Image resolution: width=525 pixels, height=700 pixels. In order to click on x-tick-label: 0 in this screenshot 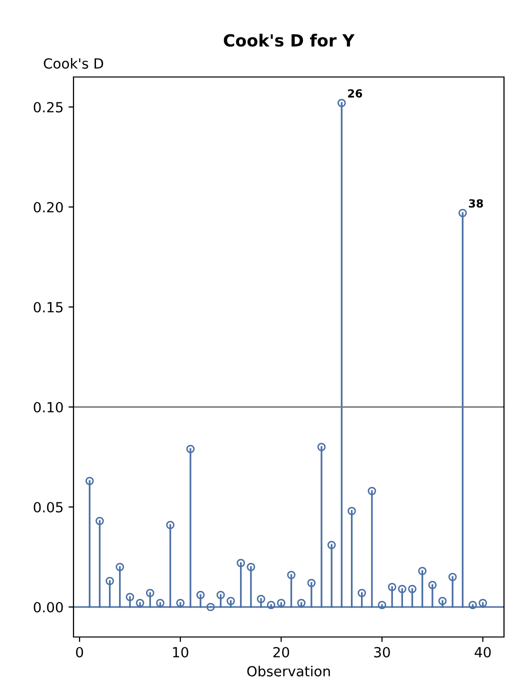, I will do `click(80, 652)`.